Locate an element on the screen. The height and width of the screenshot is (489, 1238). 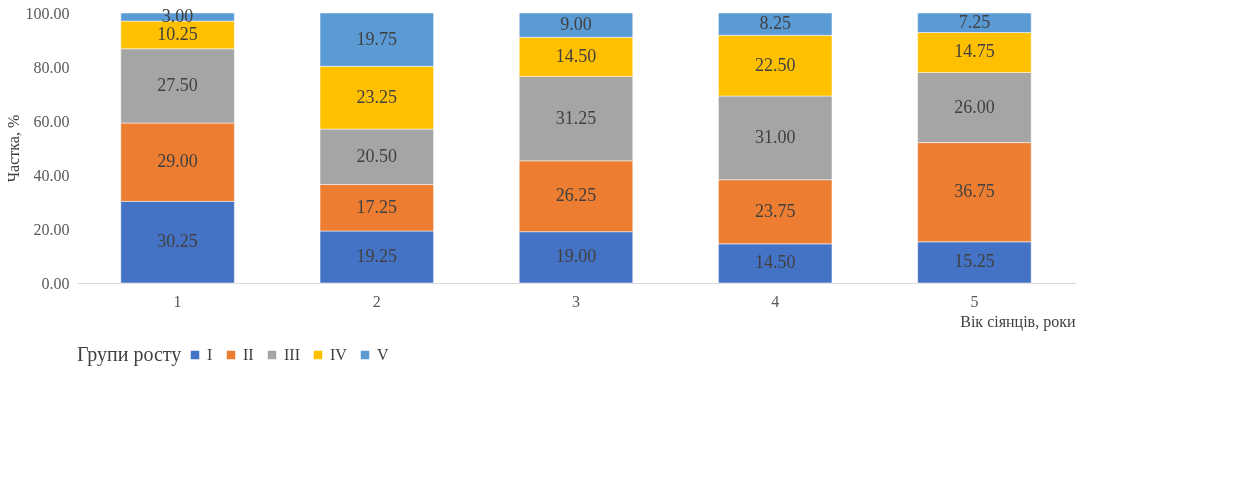
data-label: 20.50 is located at coordinates (377, 155).